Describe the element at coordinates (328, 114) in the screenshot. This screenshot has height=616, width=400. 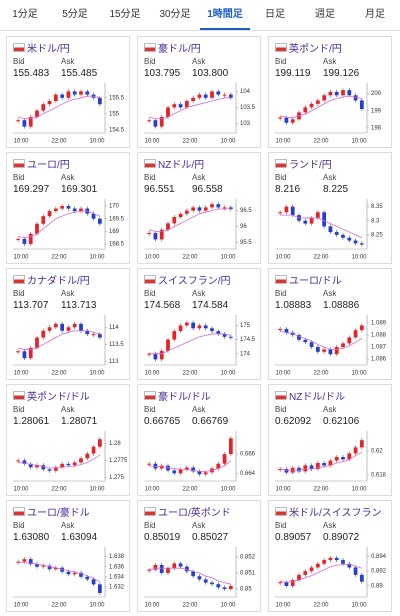
I see `mini-chart: 200 199 198 10:00 22:00 10:00` at that location.